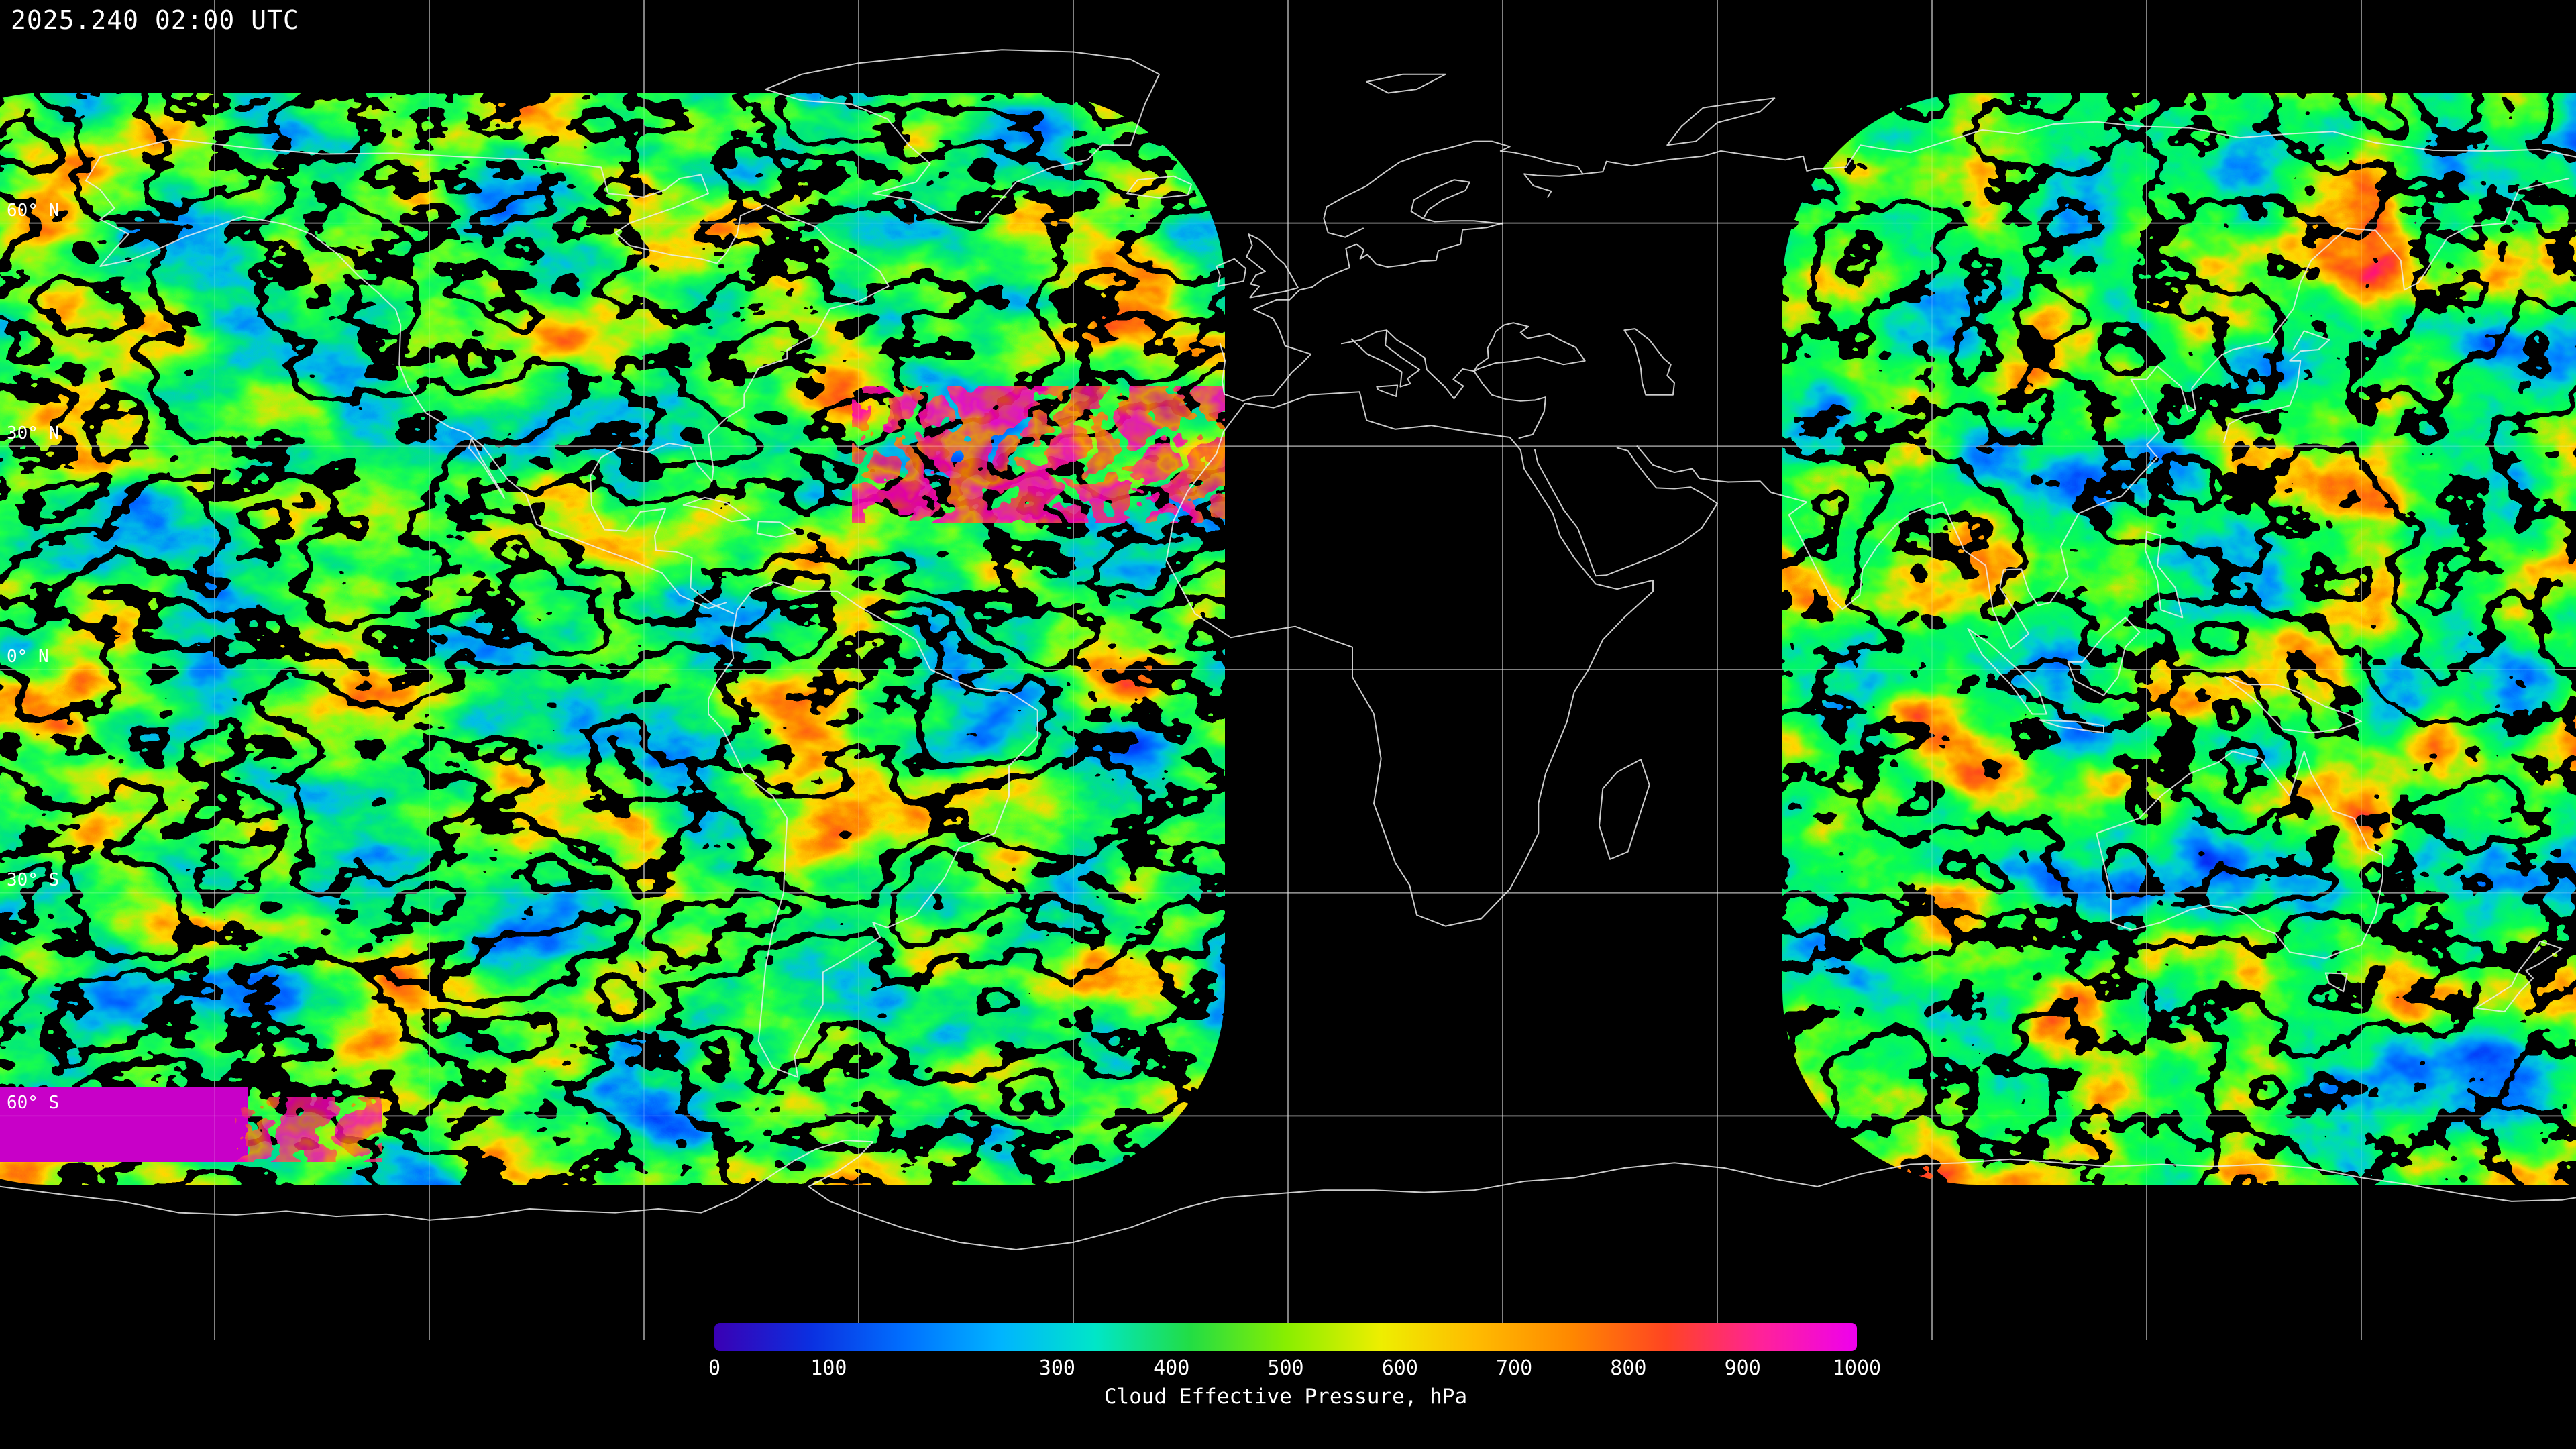  What do you see at coordinates (33, 433) in the screenshot?
I see `latitude-label: 30° N` at bounding box center [33, 433].